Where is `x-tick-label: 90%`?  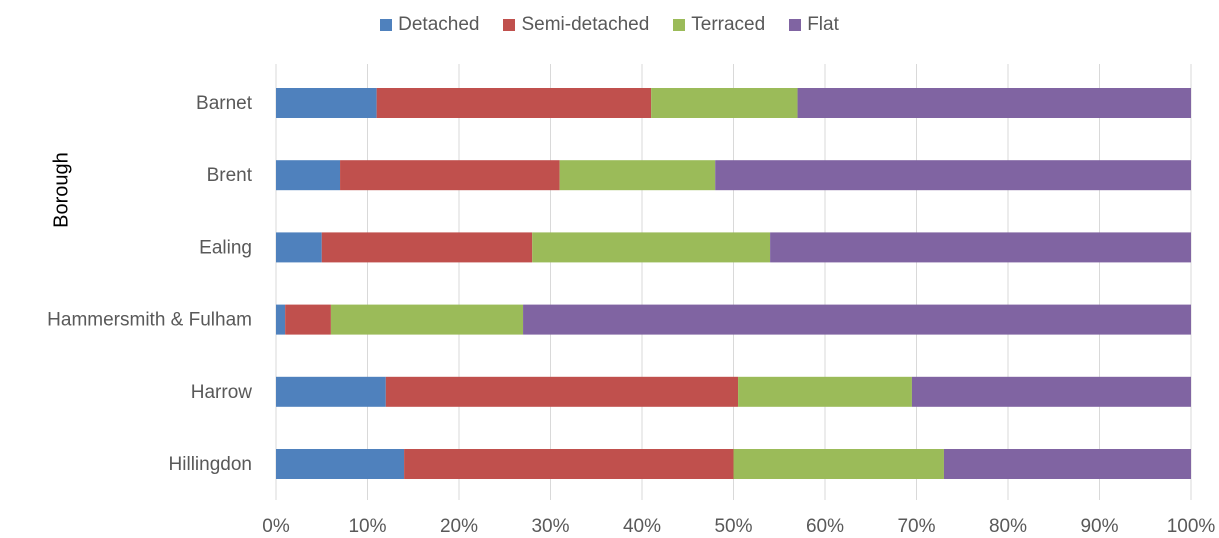
x-tick-label: 90% is located at coordinates (1099, 526).